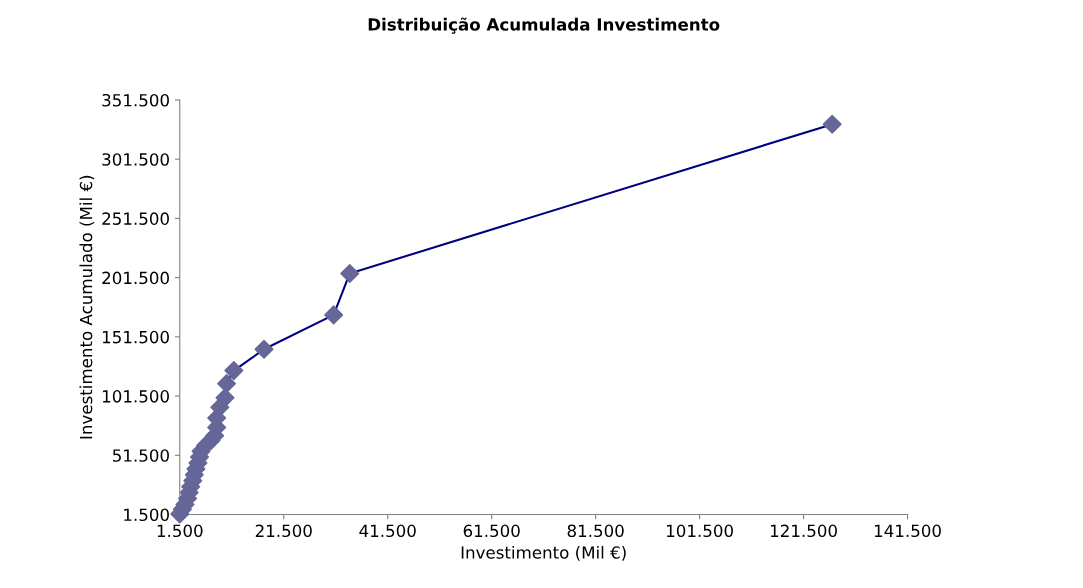 This screenshot has width=1083, height=588. I want to click on y-tick-label: 1.500, so click(146, 515).